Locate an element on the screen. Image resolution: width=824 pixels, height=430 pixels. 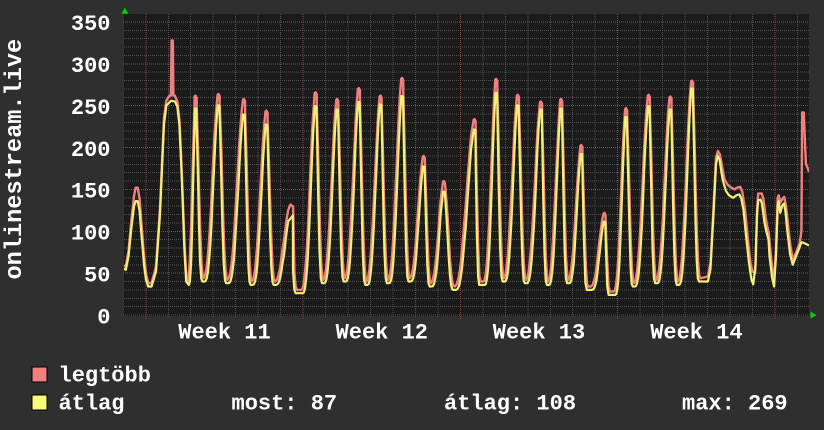
svg-text: max: 269 is located at coordinates (735, 404).